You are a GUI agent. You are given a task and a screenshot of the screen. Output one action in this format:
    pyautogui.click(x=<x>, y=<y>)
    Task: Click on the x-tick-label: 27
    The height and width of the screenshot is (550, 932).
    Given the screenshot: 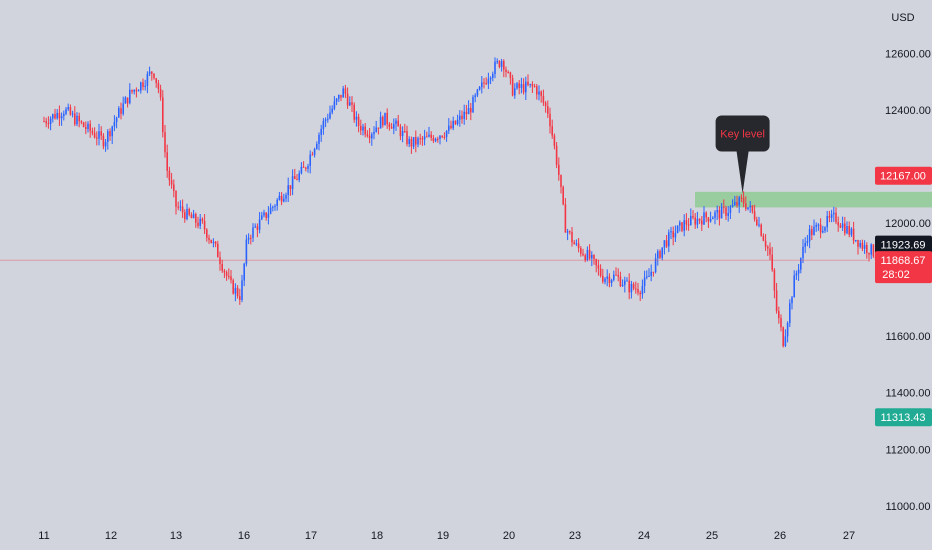 What is the action you would take?
    pyautogui.click(x=849, y=536)
    